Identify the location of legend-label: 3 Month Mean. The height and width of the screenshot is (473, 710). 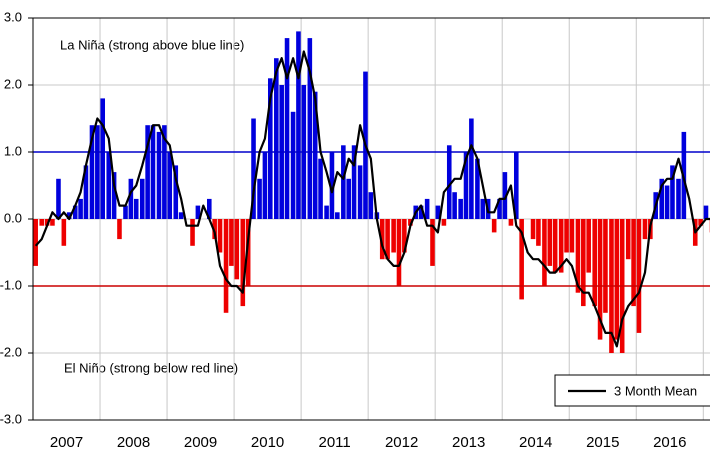
(655, 390).